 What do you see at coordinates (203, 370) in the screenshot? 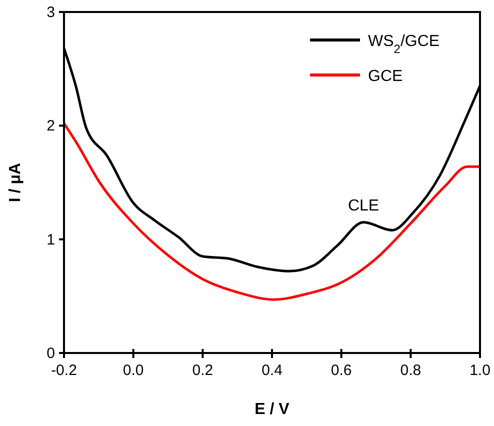
I see `x-tick-label: 0.2` at bounding box center [203, 370].